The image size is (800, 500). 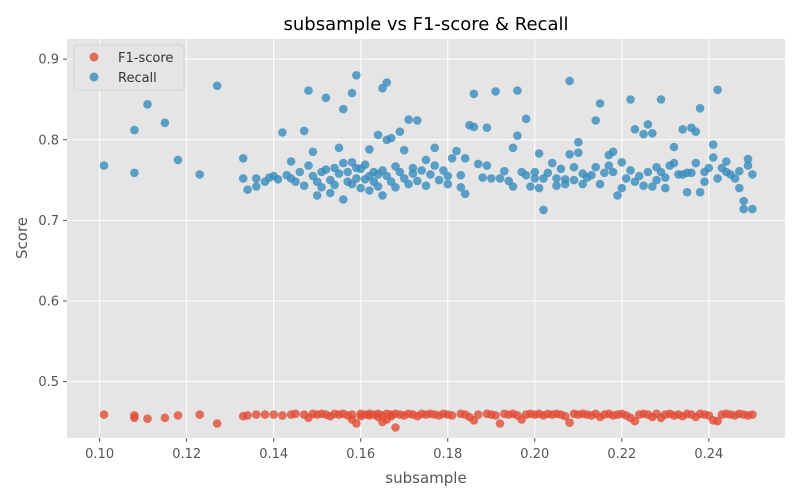 I want to click on legend-recall-label: Recall, so click(x=137, y=78).